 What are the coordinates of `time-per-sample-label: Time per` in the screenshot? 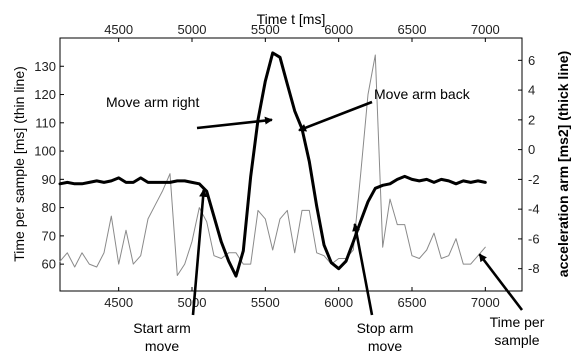 It's located at (517, 322).